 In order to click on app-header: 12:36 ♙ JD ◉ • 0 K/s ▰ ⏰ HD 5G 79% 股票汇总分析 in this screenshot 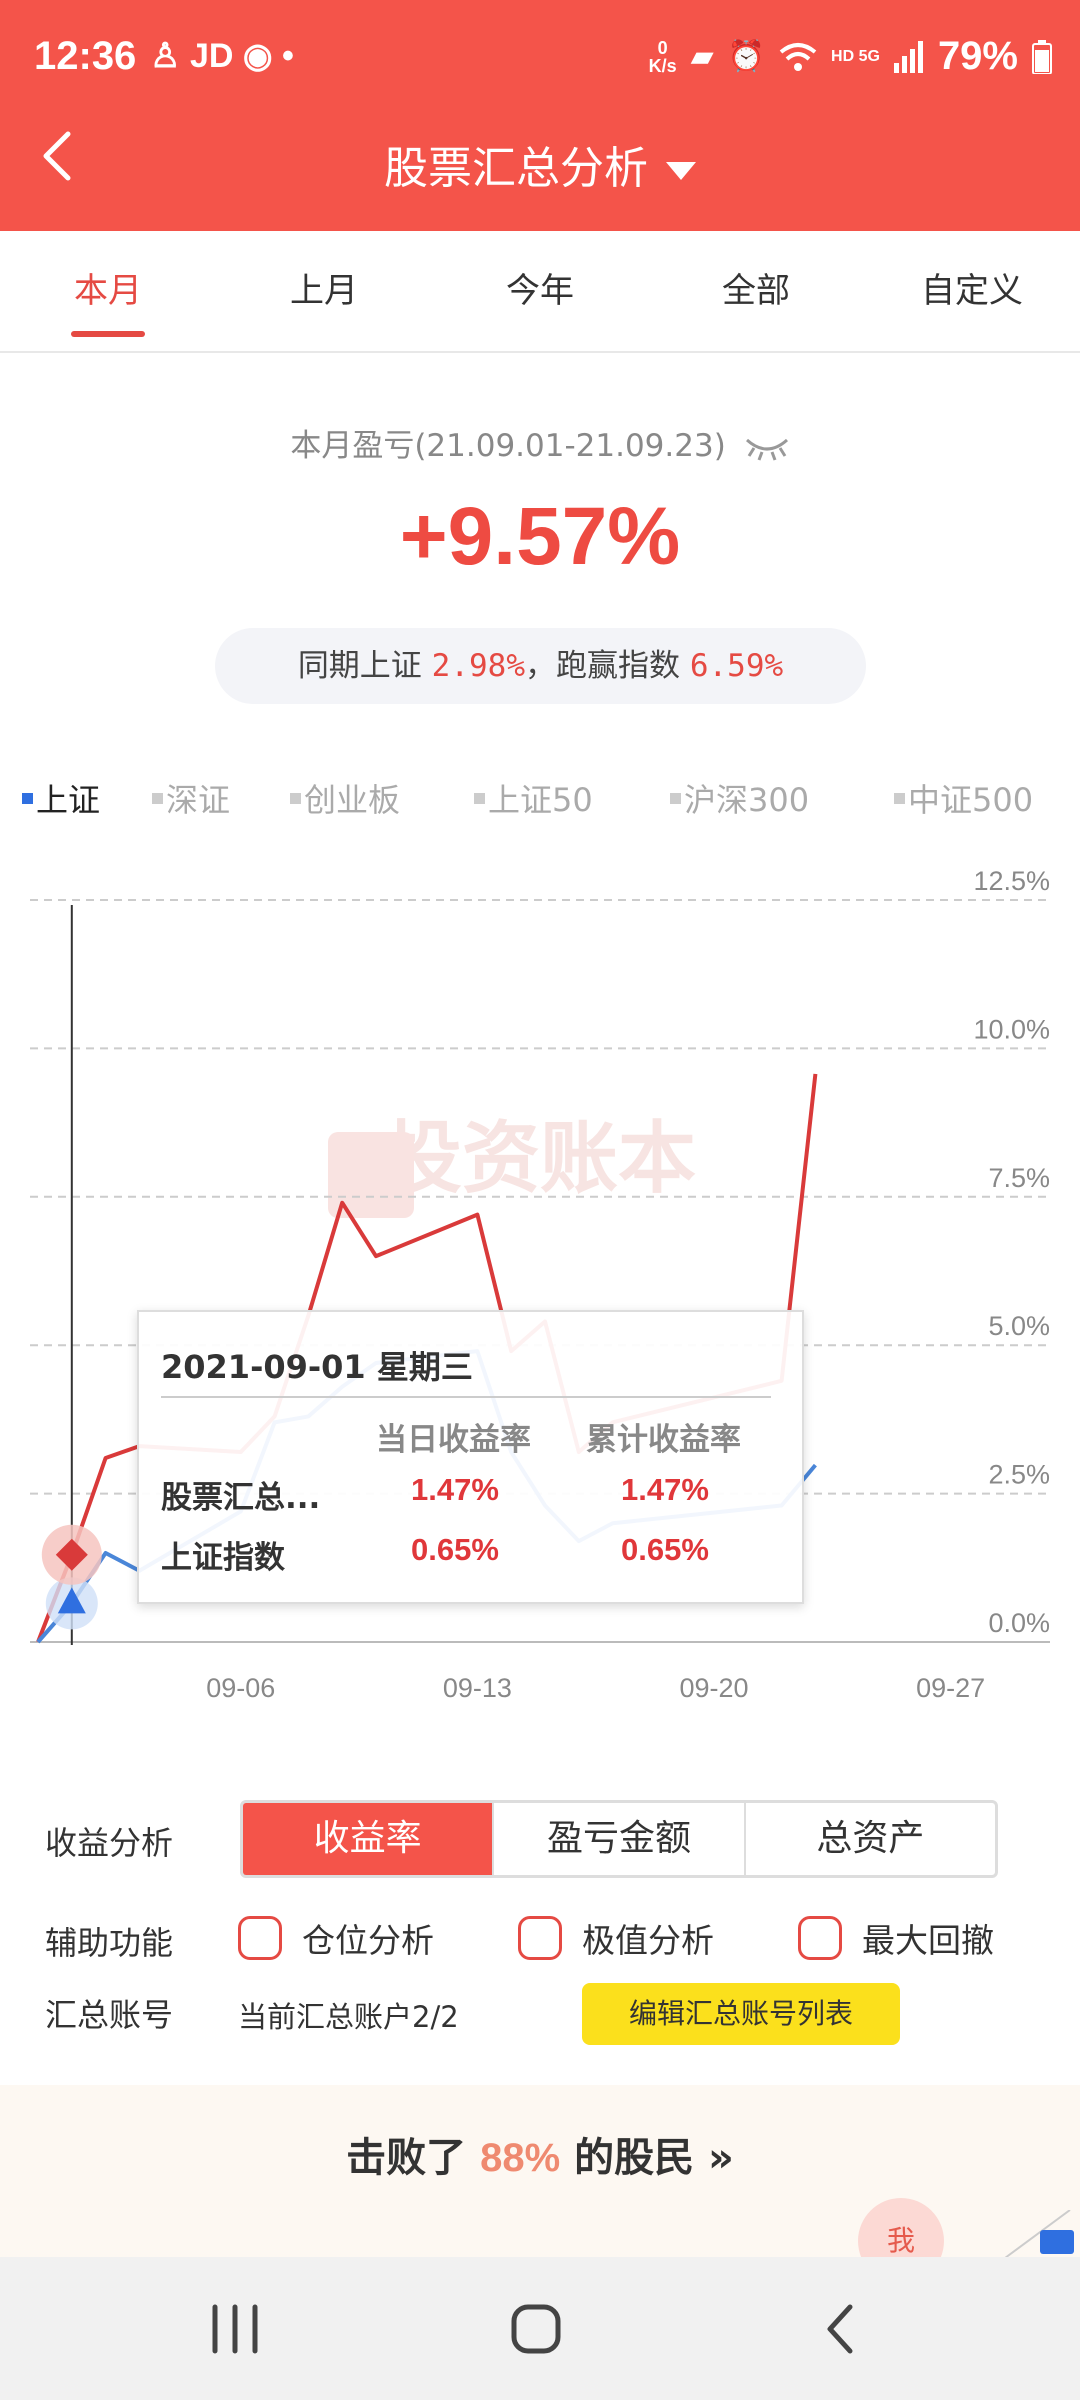, I will do `click(540, 115)`.